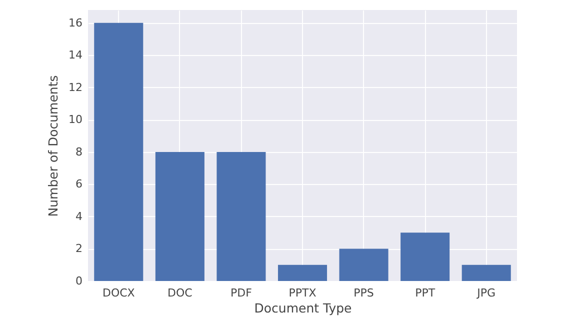  I want to click on y-tick-label: 12, so click(75, 87).